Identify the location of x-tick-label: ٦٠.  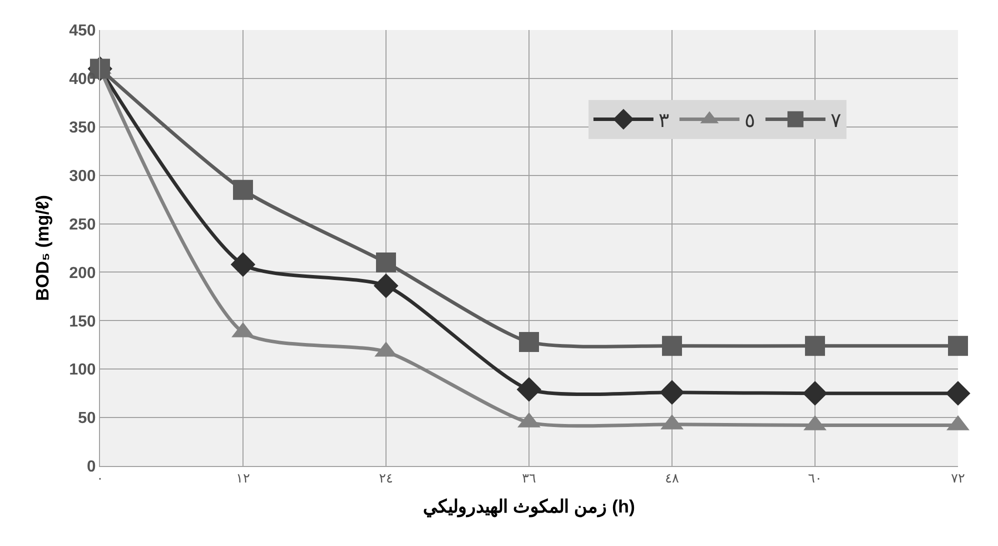
(815, 478).